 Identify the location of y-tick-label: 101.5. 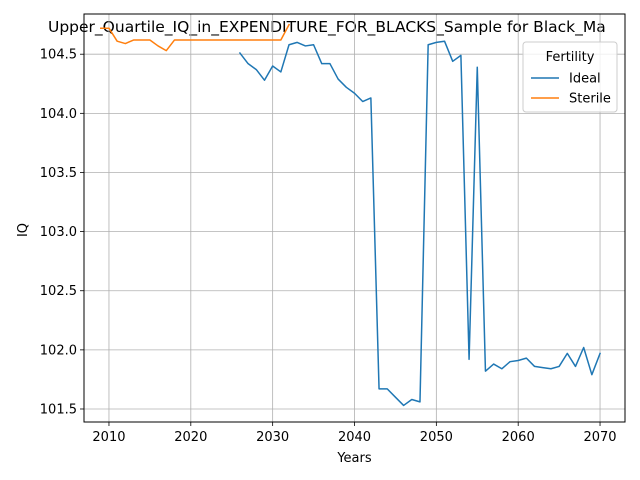
(58, 409).